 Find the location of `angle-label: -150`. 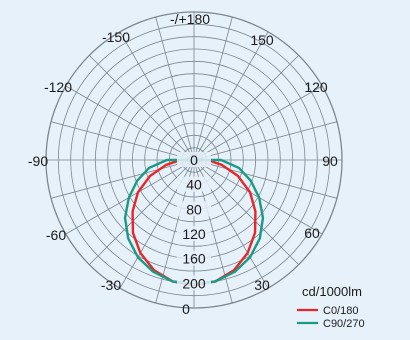

angle-label: -150 is located at coordinates (116, 37).